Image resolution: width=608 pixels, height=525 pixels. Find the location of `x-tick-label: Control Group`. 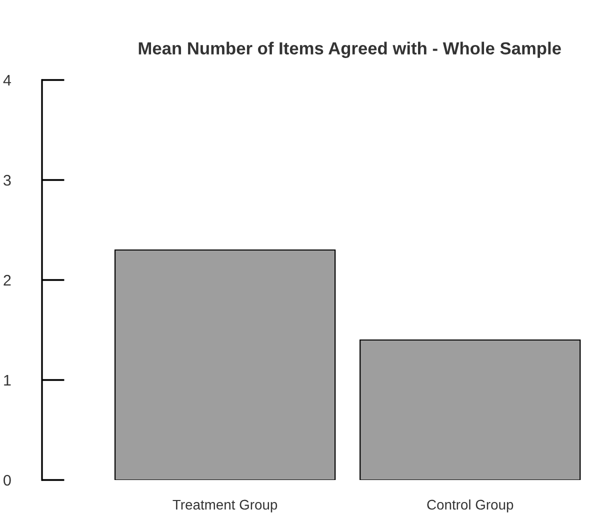

x-tick-label: Control Group is located at coordinates (470, 505).